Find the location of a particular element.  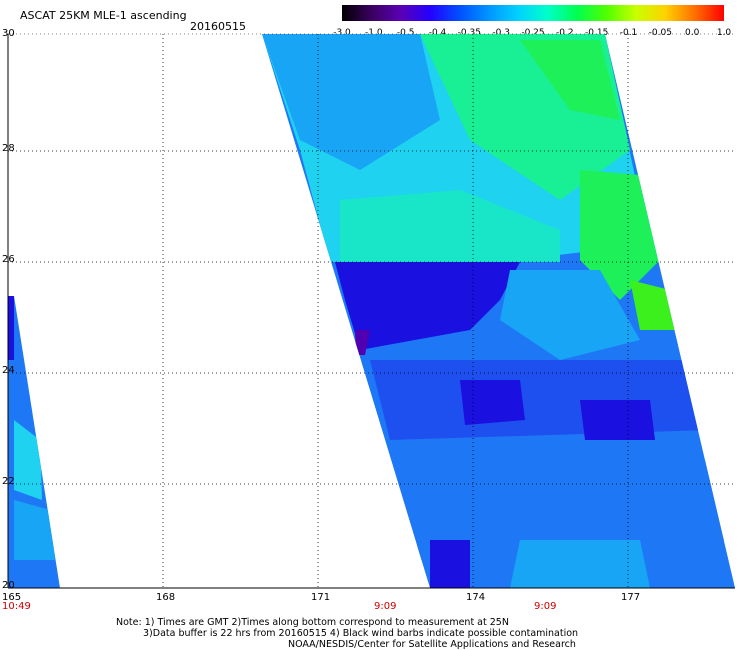

swath-region-deep-blue is located at coordinates (427, 306).